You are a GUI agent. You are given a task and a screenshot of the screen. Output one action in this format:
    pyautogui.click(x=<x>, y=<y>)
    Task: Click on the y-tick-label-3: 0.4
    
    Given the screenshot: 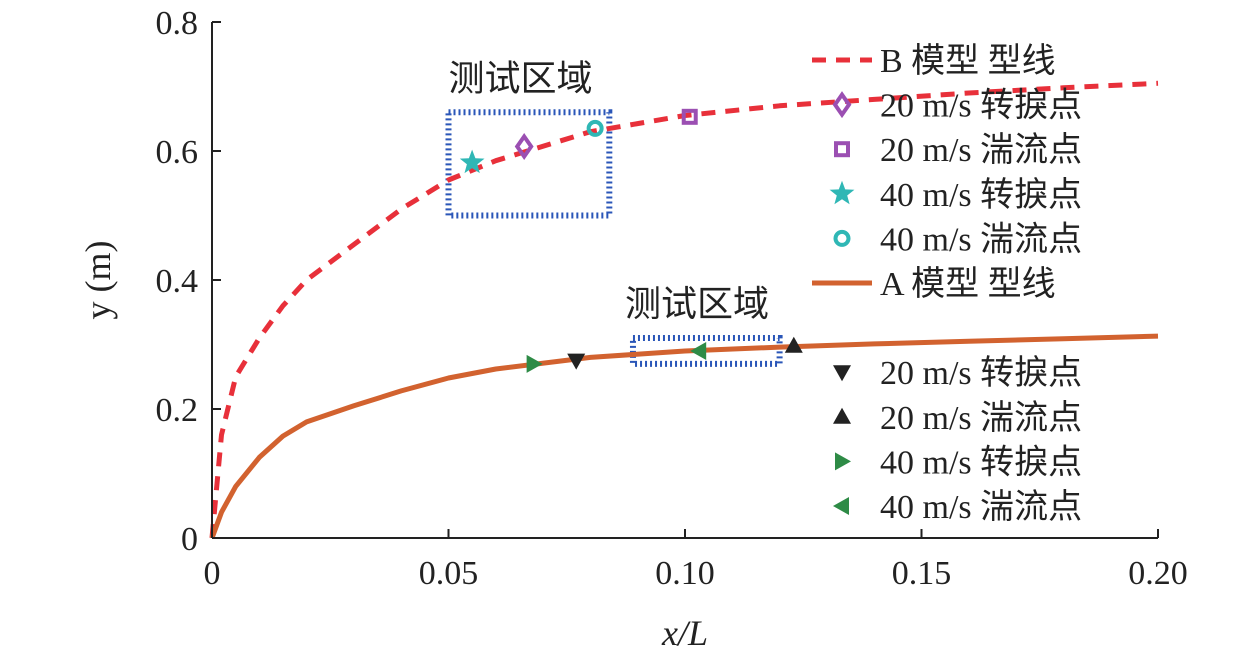 What is the action you would take?
    pyautogui.click(x=177, y=281)
    